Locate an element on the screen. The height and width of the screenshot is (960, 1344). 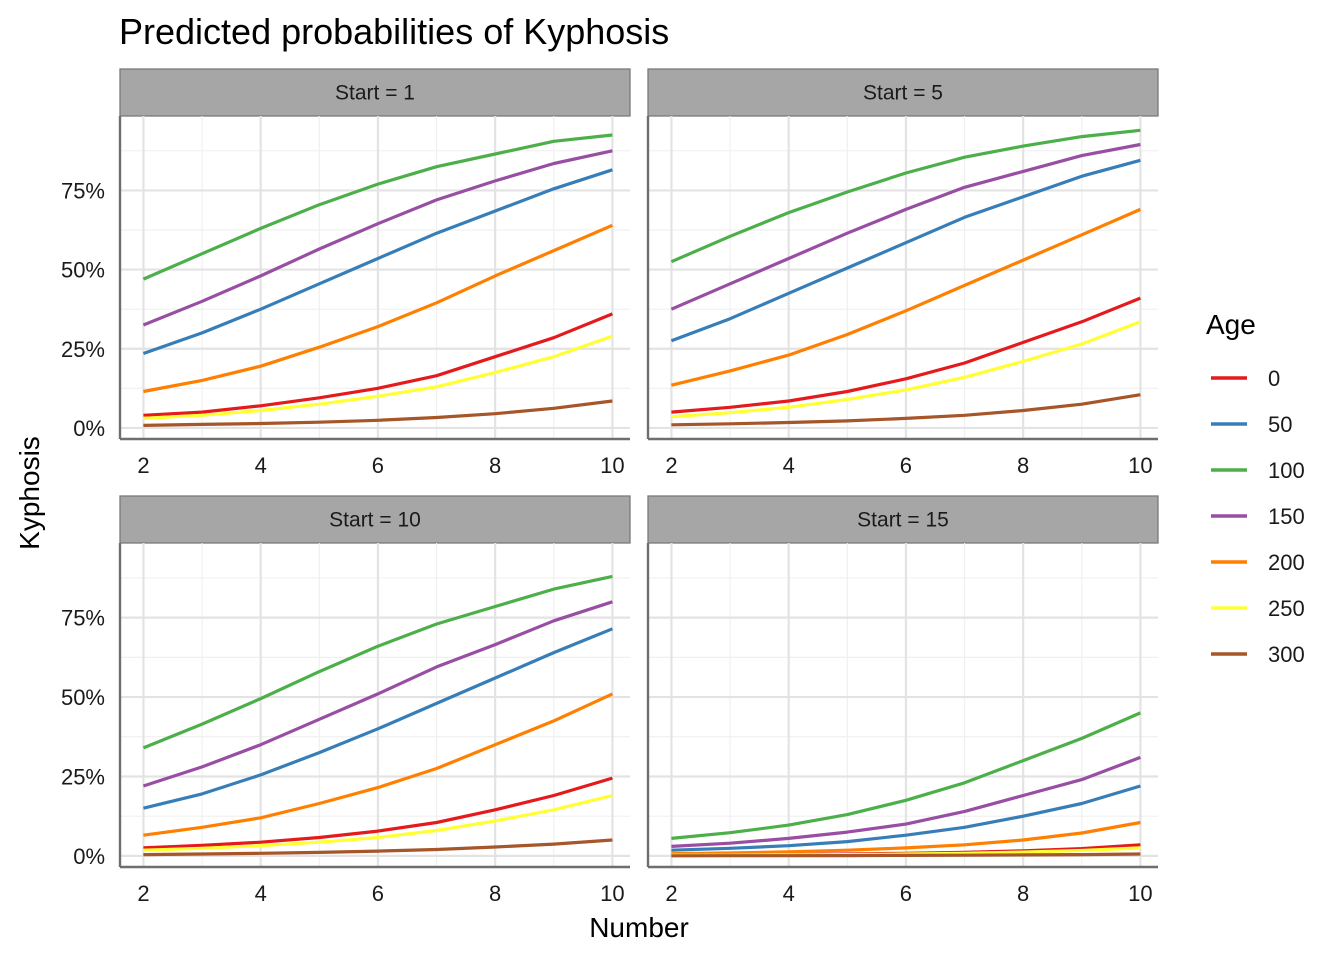
facet-strip-label: Start = 5 is located at coordinates (903, 93).